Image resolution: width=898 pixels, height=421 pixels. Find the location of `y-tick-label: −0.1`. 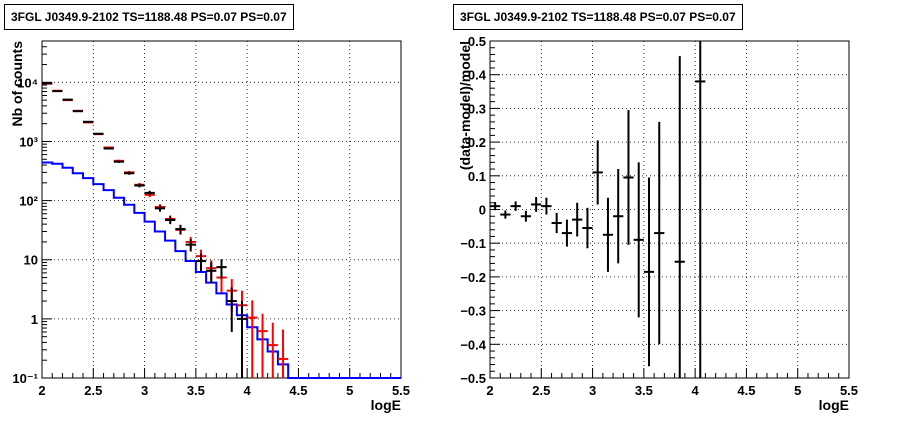

y-tick-label: −0.1 is located at coordinates (473, 243).